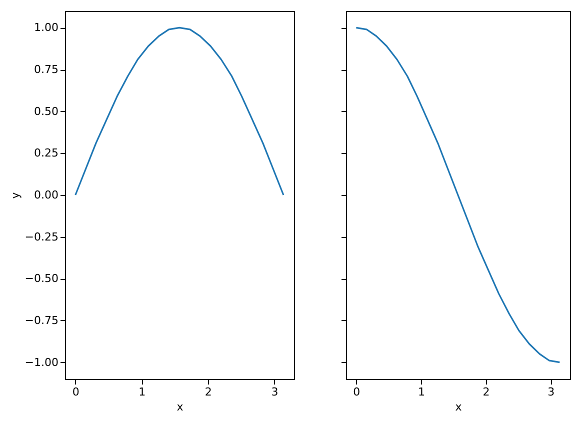 The height and width of the screenshot is (432, 587). I want to click on y-tick-label: −1.00, so click(41, 362).